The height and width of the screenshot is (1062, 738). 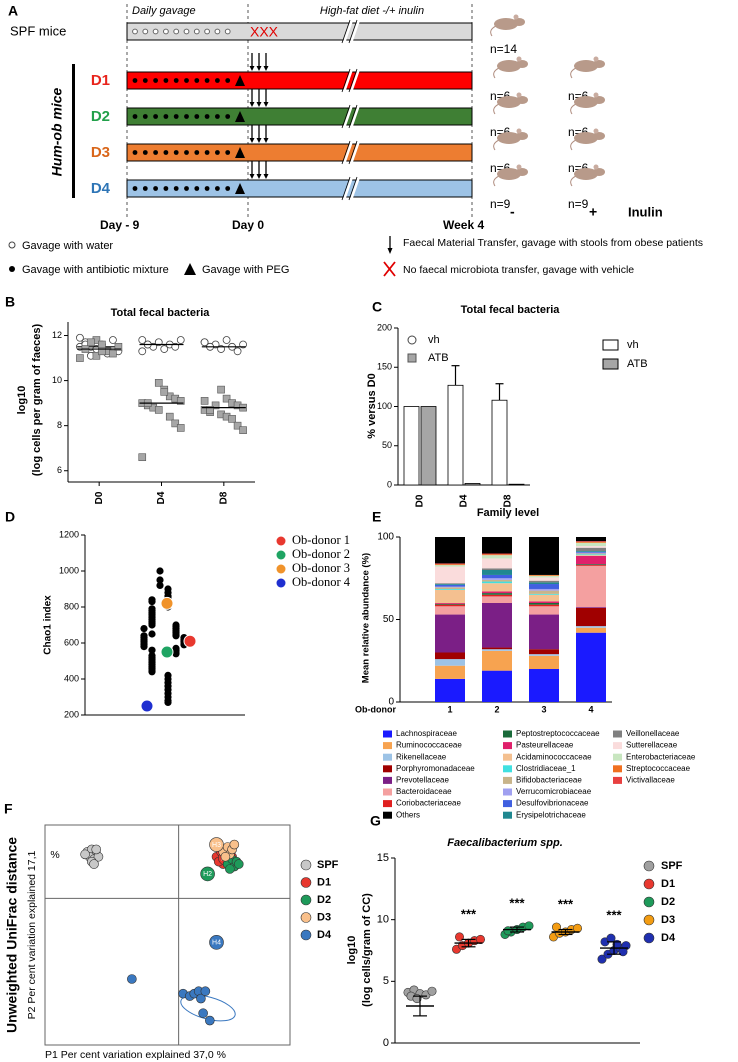 I want to click on legend-text: D4, so click(x=324, y=935).